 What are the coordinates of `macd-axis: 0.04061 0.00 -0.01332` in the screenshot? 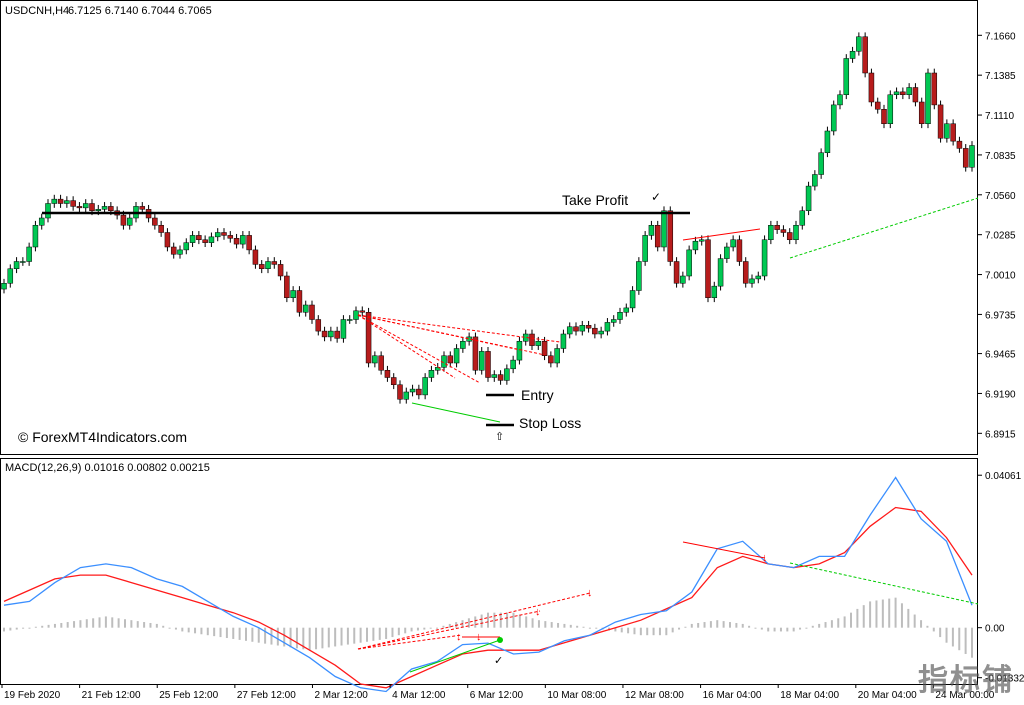 It's located at (1001, 578).